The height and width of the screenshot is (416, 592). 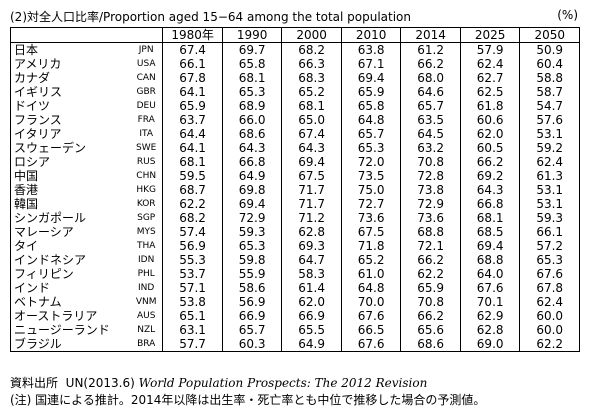 What do you see at coordinates (549, 49) in the screenshot?
I see `cell-value: 50.9` at bounding box center [549, 49].